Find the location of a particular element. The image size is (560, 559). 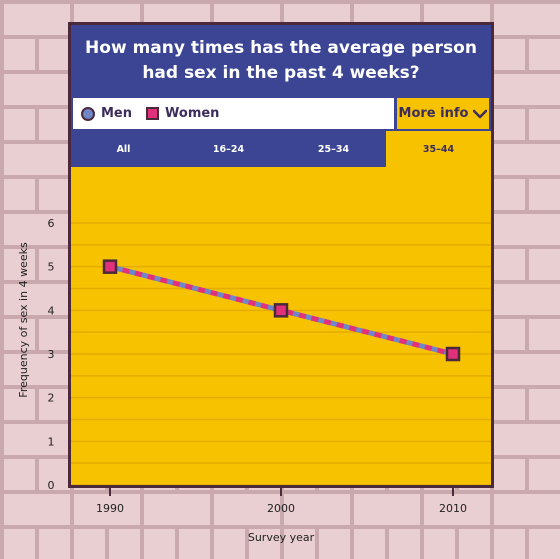

age-group-tabs: All 16–24 25–34 35–44 is located at coordinates (281, 149).